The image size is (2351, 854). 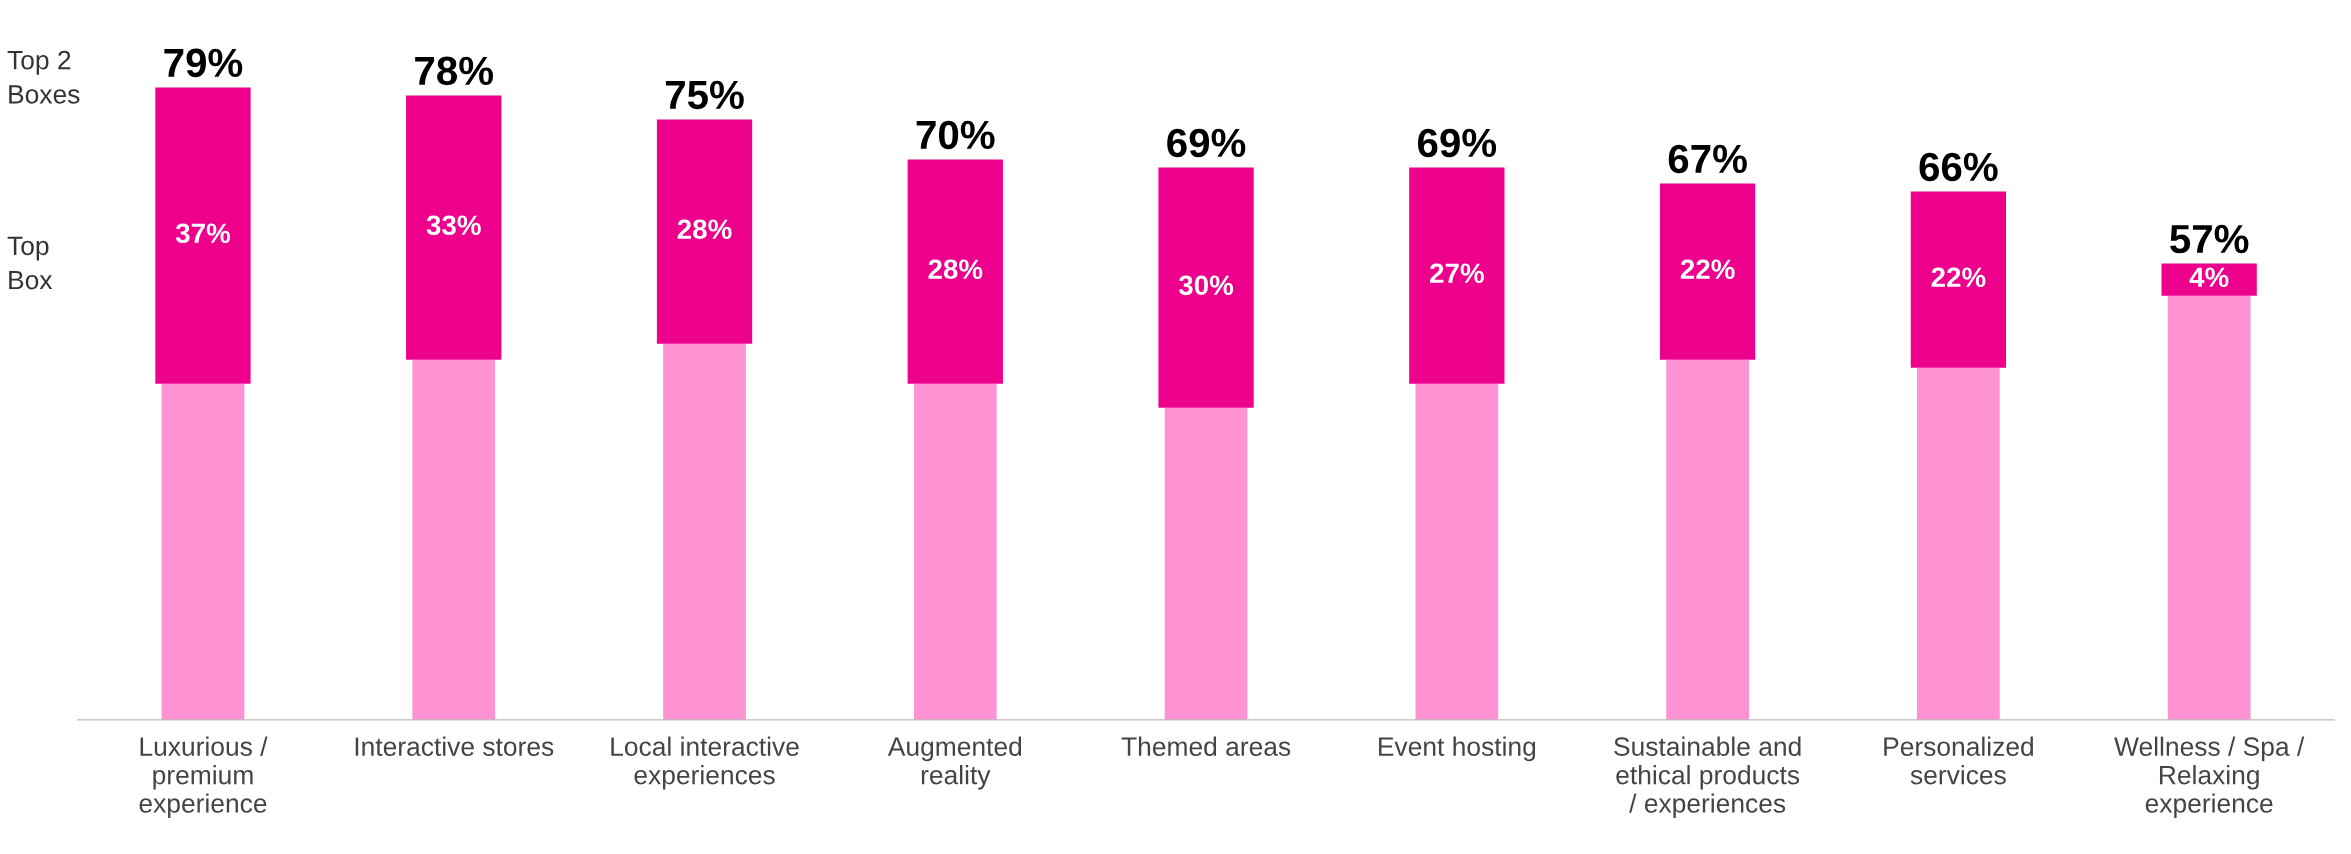 I want to click on annotation: Top 2 Boxes, so click(x=43, y=77).